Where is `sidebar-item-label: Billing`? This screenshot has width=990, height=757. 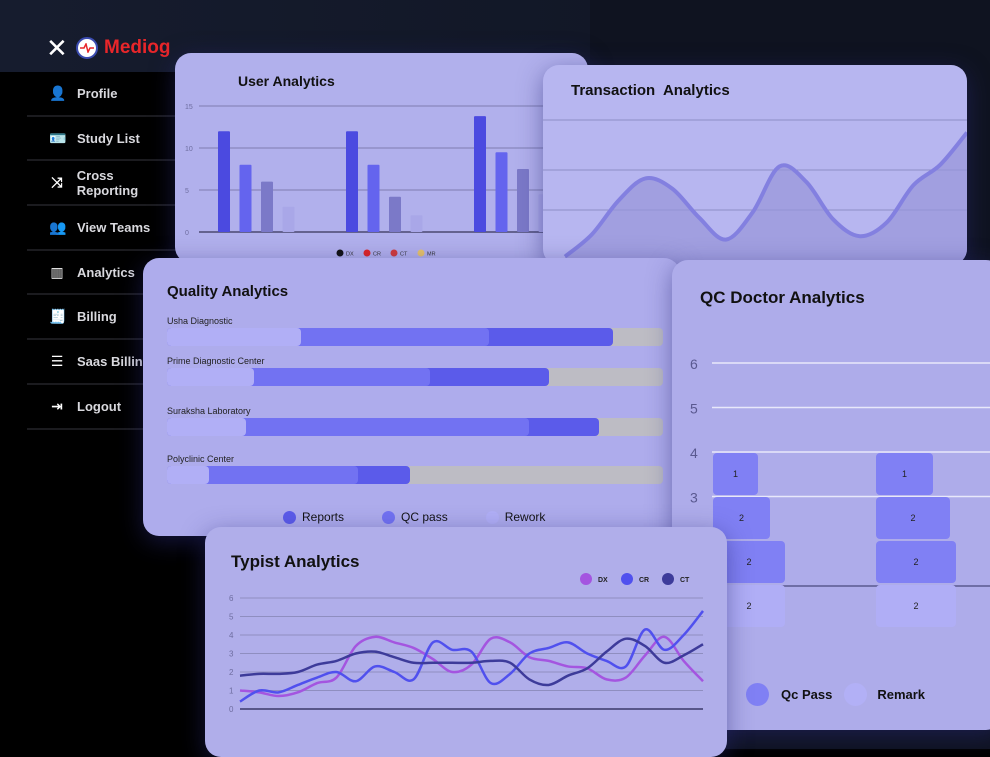 sidebar-item-label: Billing is located at coordinates (97, 317).